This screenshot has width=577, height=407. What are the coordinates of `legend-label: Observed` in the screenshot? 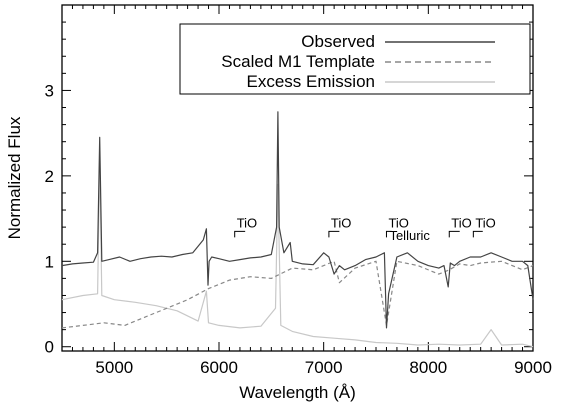 It's located at (338, 41).